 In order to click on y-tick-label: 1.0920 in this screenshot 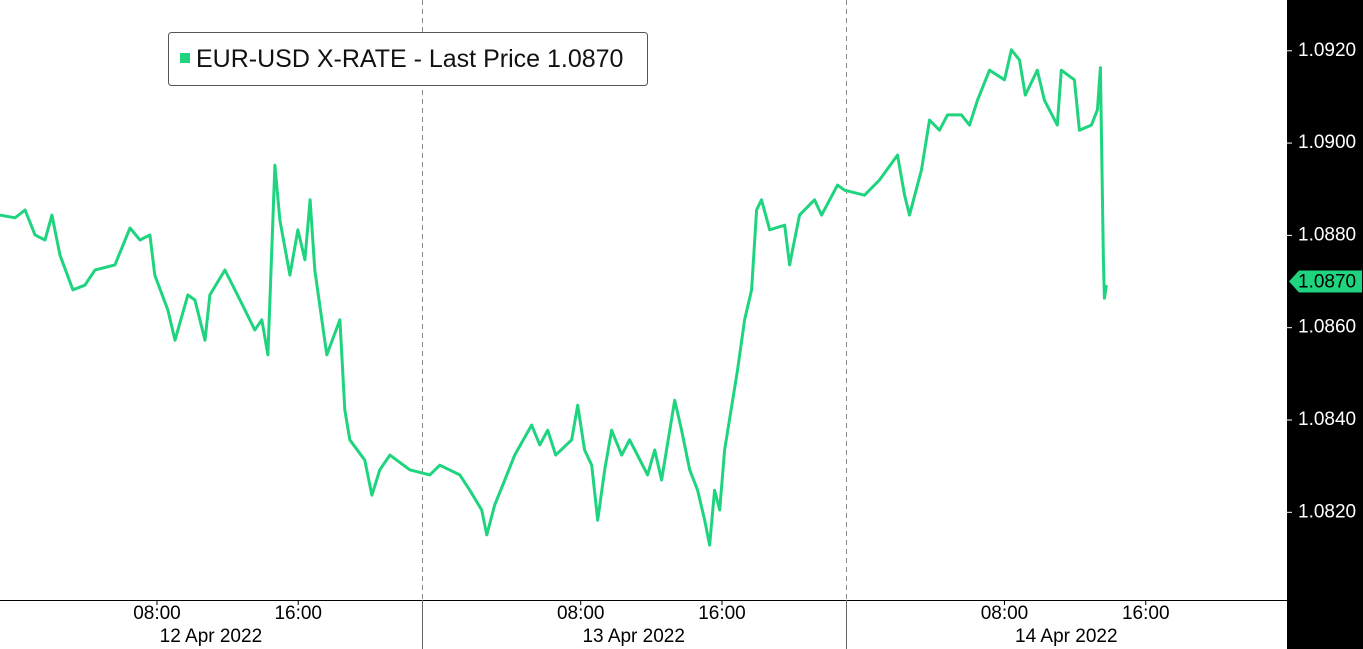, I will do `click(1327, 50)`.